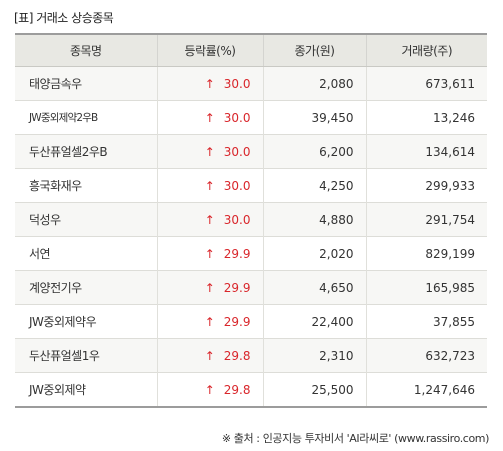 This screenshot has height=451, width=503. What do you see at coordinates (426, 389) in the screenshot?
I see `volume-cell: 1,247,646` at bounding box center [426, 389].